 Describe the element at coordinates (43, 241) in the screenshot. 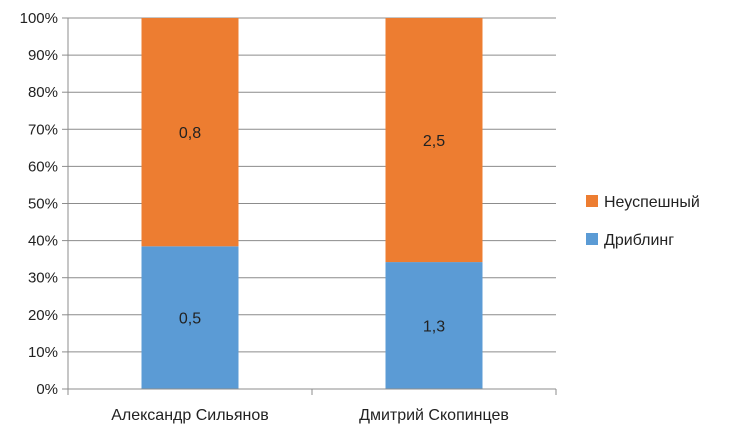

I see `y-tick-label: 40%` at that location.